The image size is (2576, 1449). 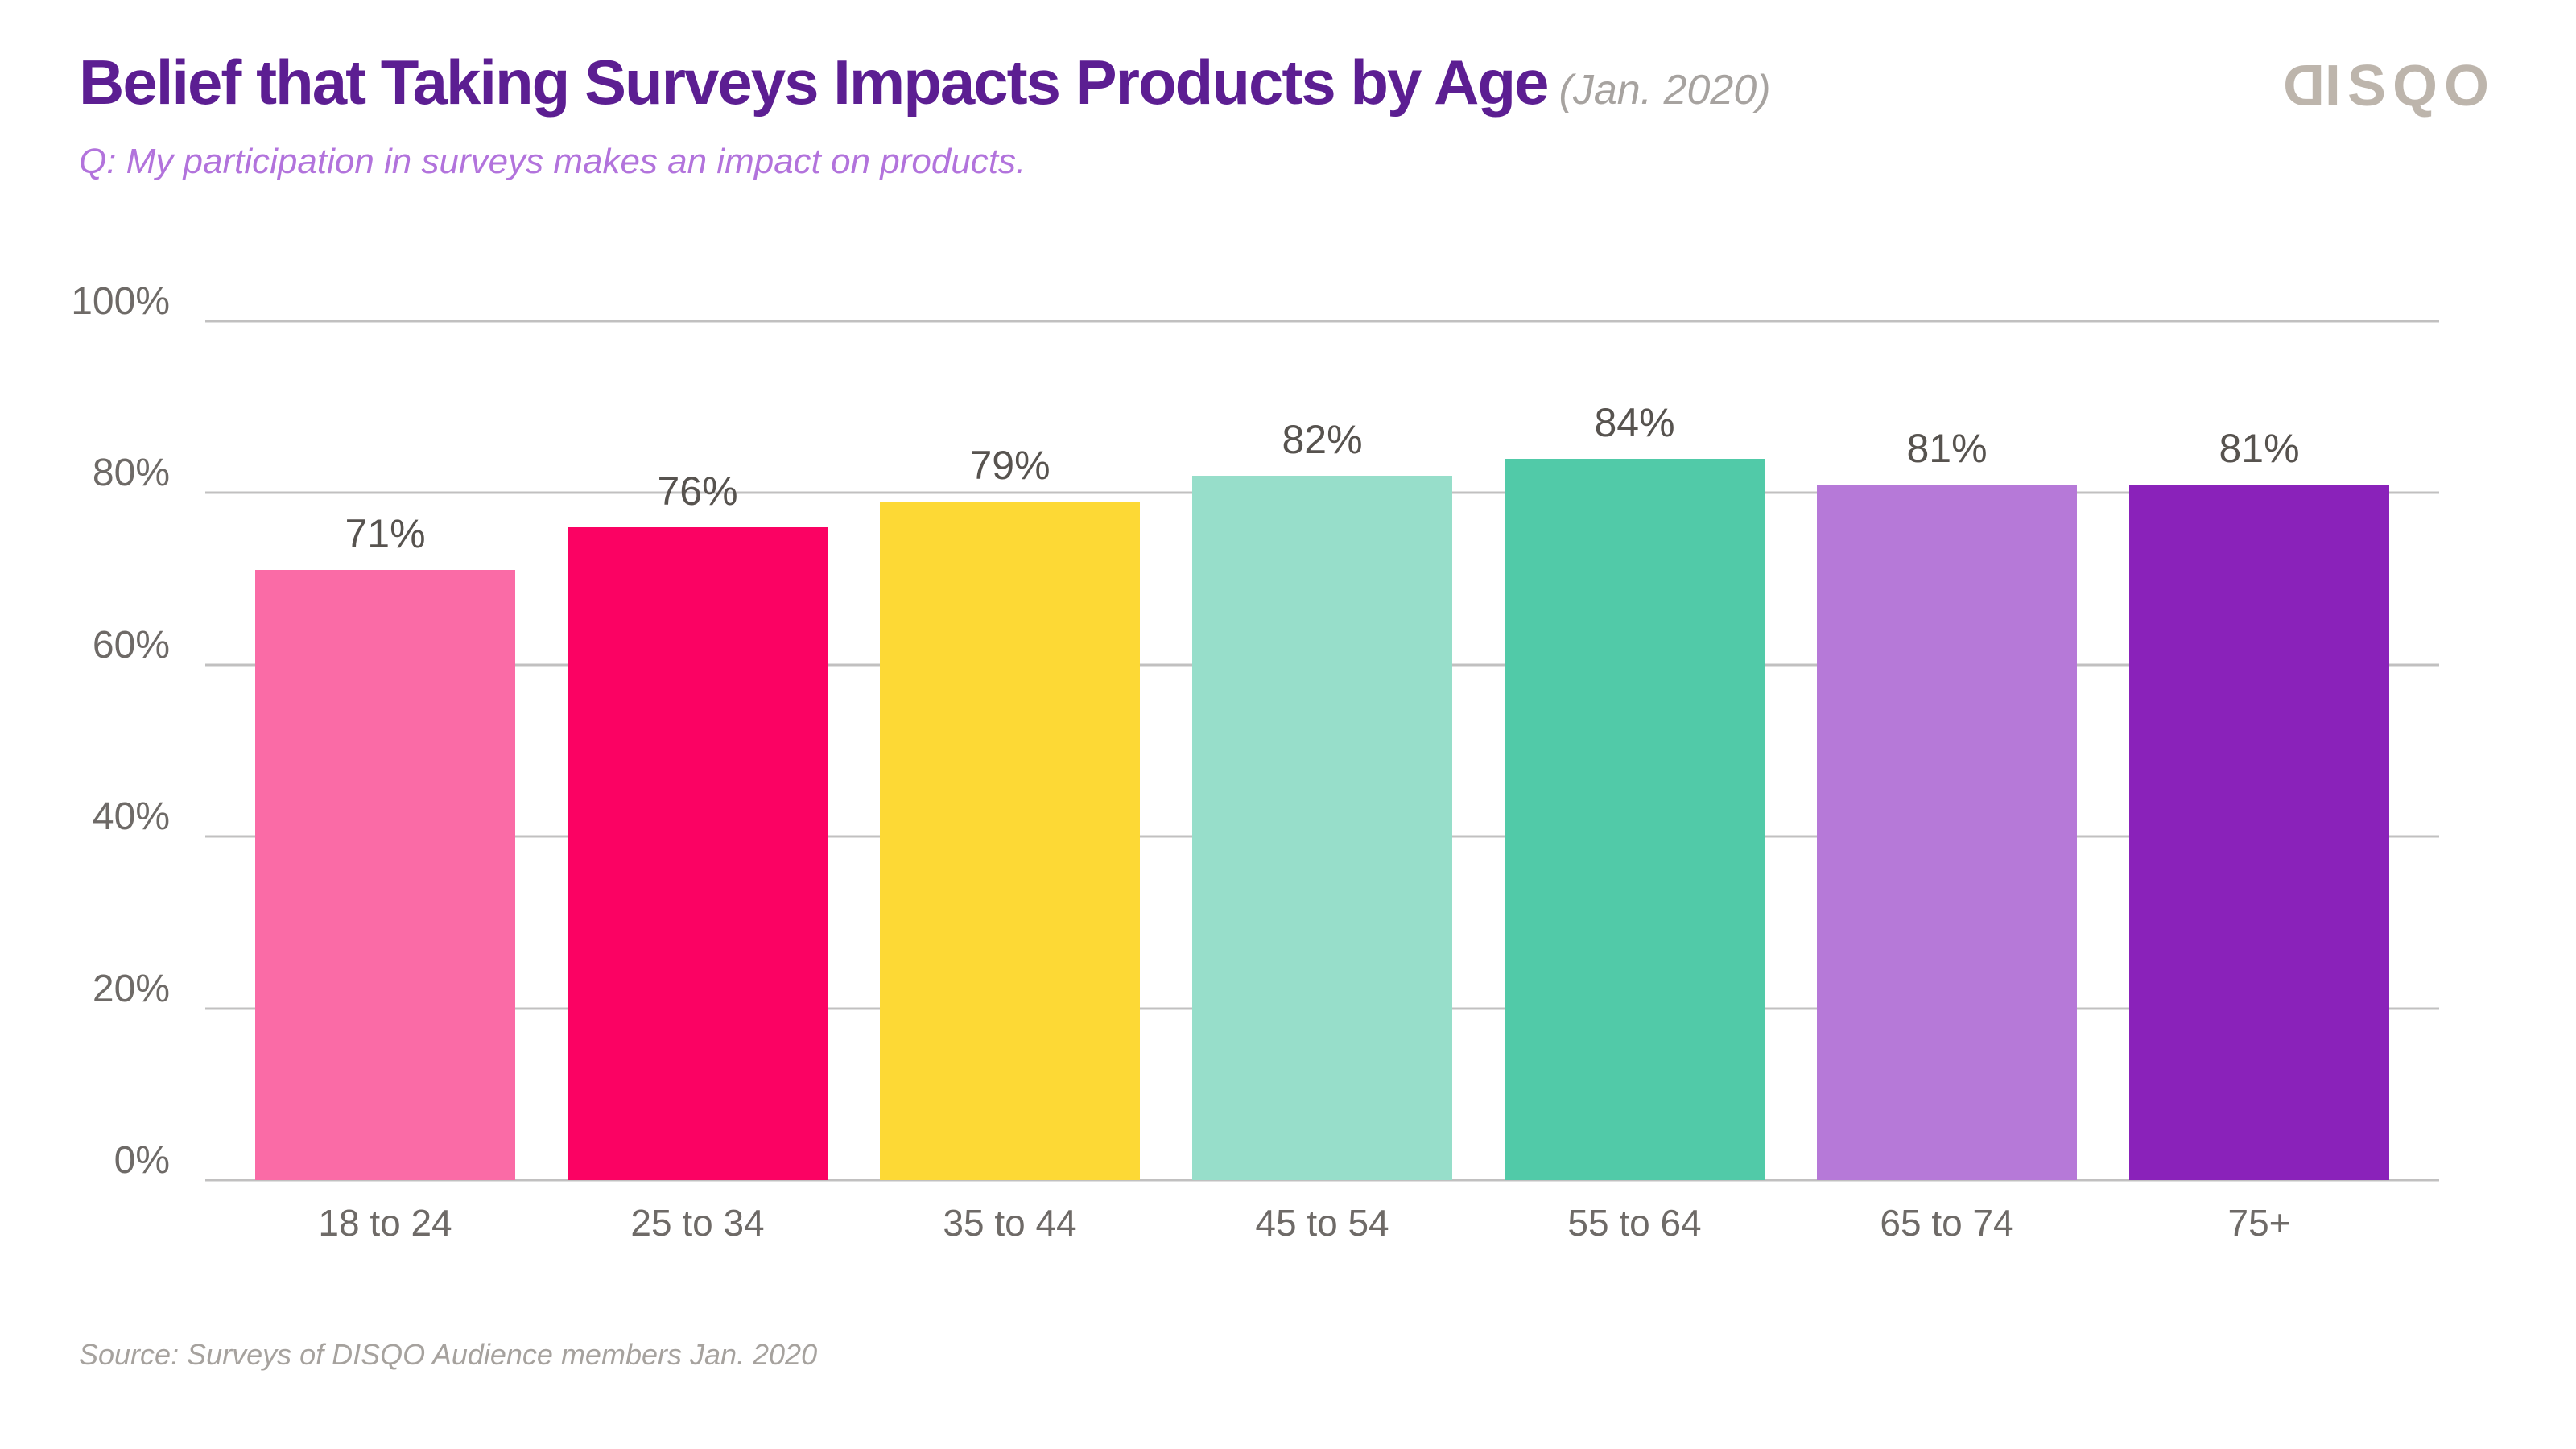 I want to click on y-axis-tick-100%: 100%, so click(x=102, y=312).